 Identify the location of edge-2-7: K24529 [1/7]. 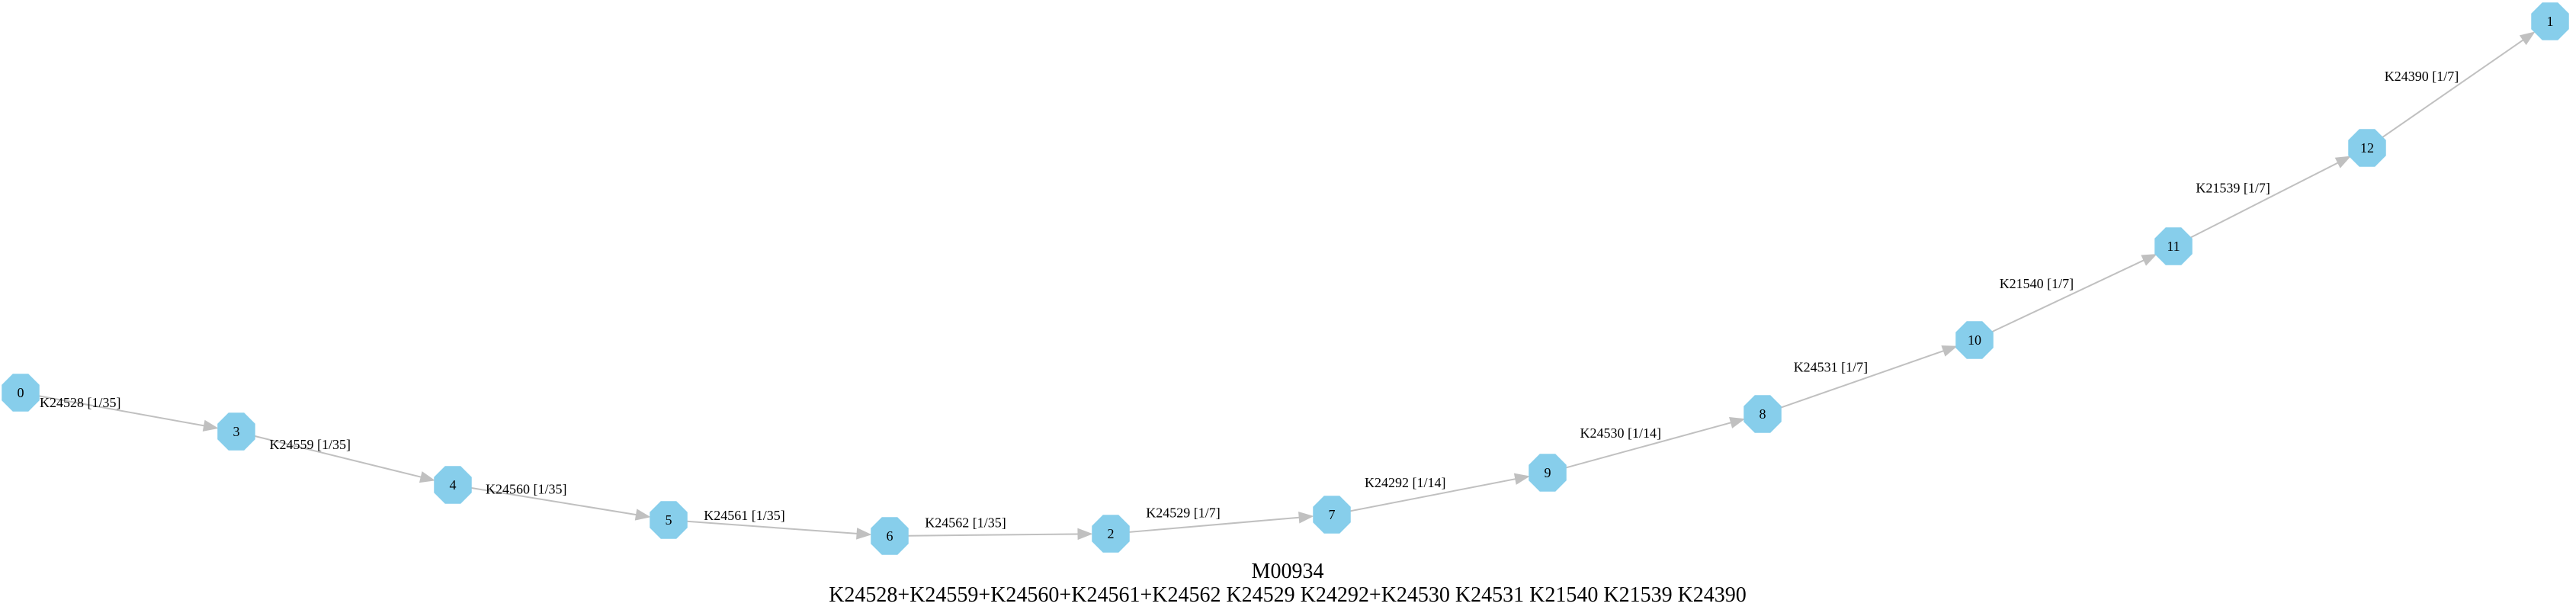
(1221, 519).